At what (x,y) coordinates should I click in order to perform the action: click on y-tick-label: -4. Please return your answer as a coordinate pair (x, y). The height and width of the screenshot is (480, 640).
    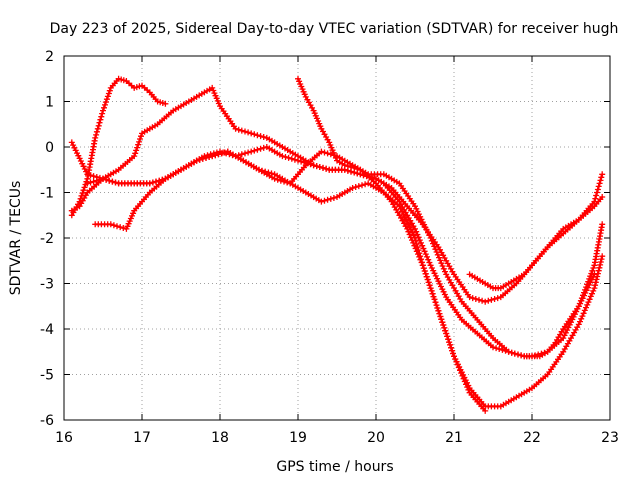
    Looking at the image, I should click on (47, 330).